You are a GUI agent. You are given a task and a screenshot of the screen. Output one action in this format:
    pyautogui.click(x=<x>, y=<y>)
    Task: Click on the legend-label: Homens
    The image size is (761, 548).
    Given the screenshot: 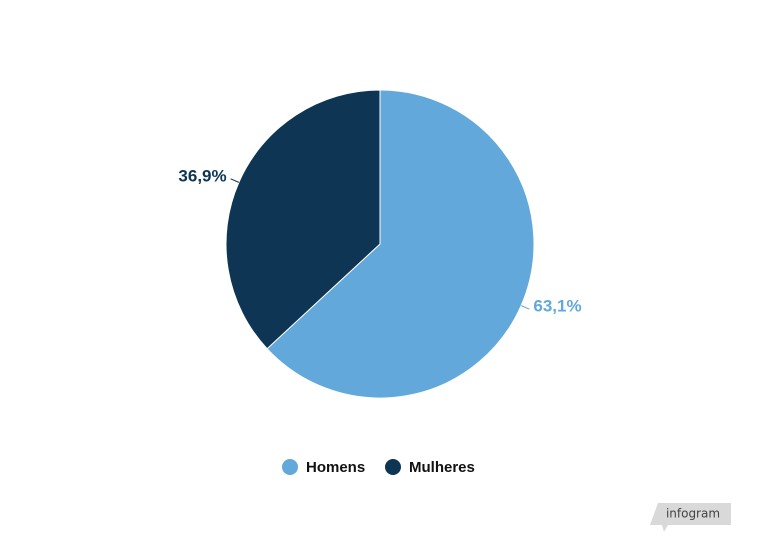 What is the action you would take?
    pyautogui.click(x=335, y=467)
    